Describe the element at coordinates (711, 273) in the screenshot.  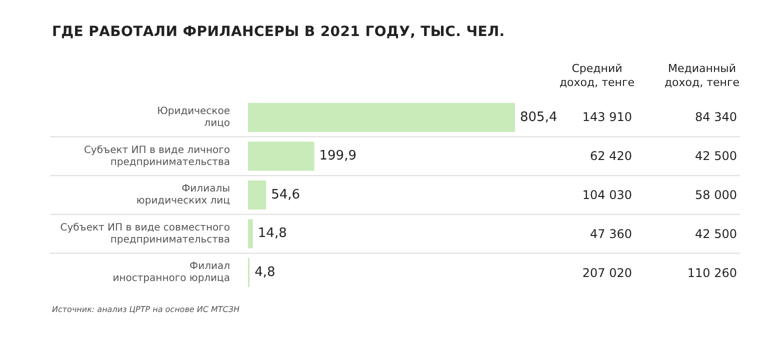
I see `text: 110 260` at that location.